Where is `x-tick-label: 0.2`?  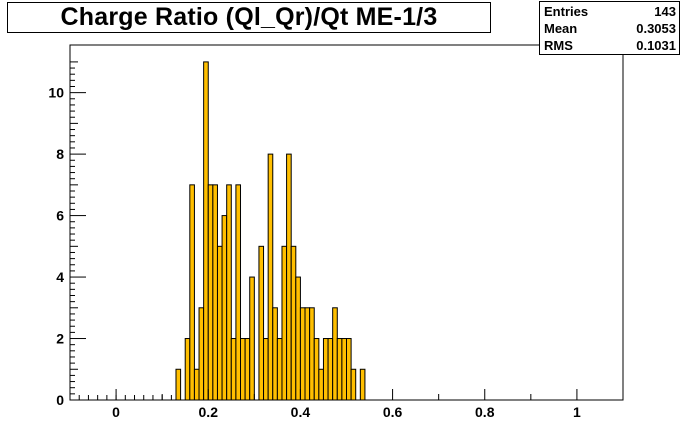 x-tick-label: 0.2 is located at coordinates (209, 412).